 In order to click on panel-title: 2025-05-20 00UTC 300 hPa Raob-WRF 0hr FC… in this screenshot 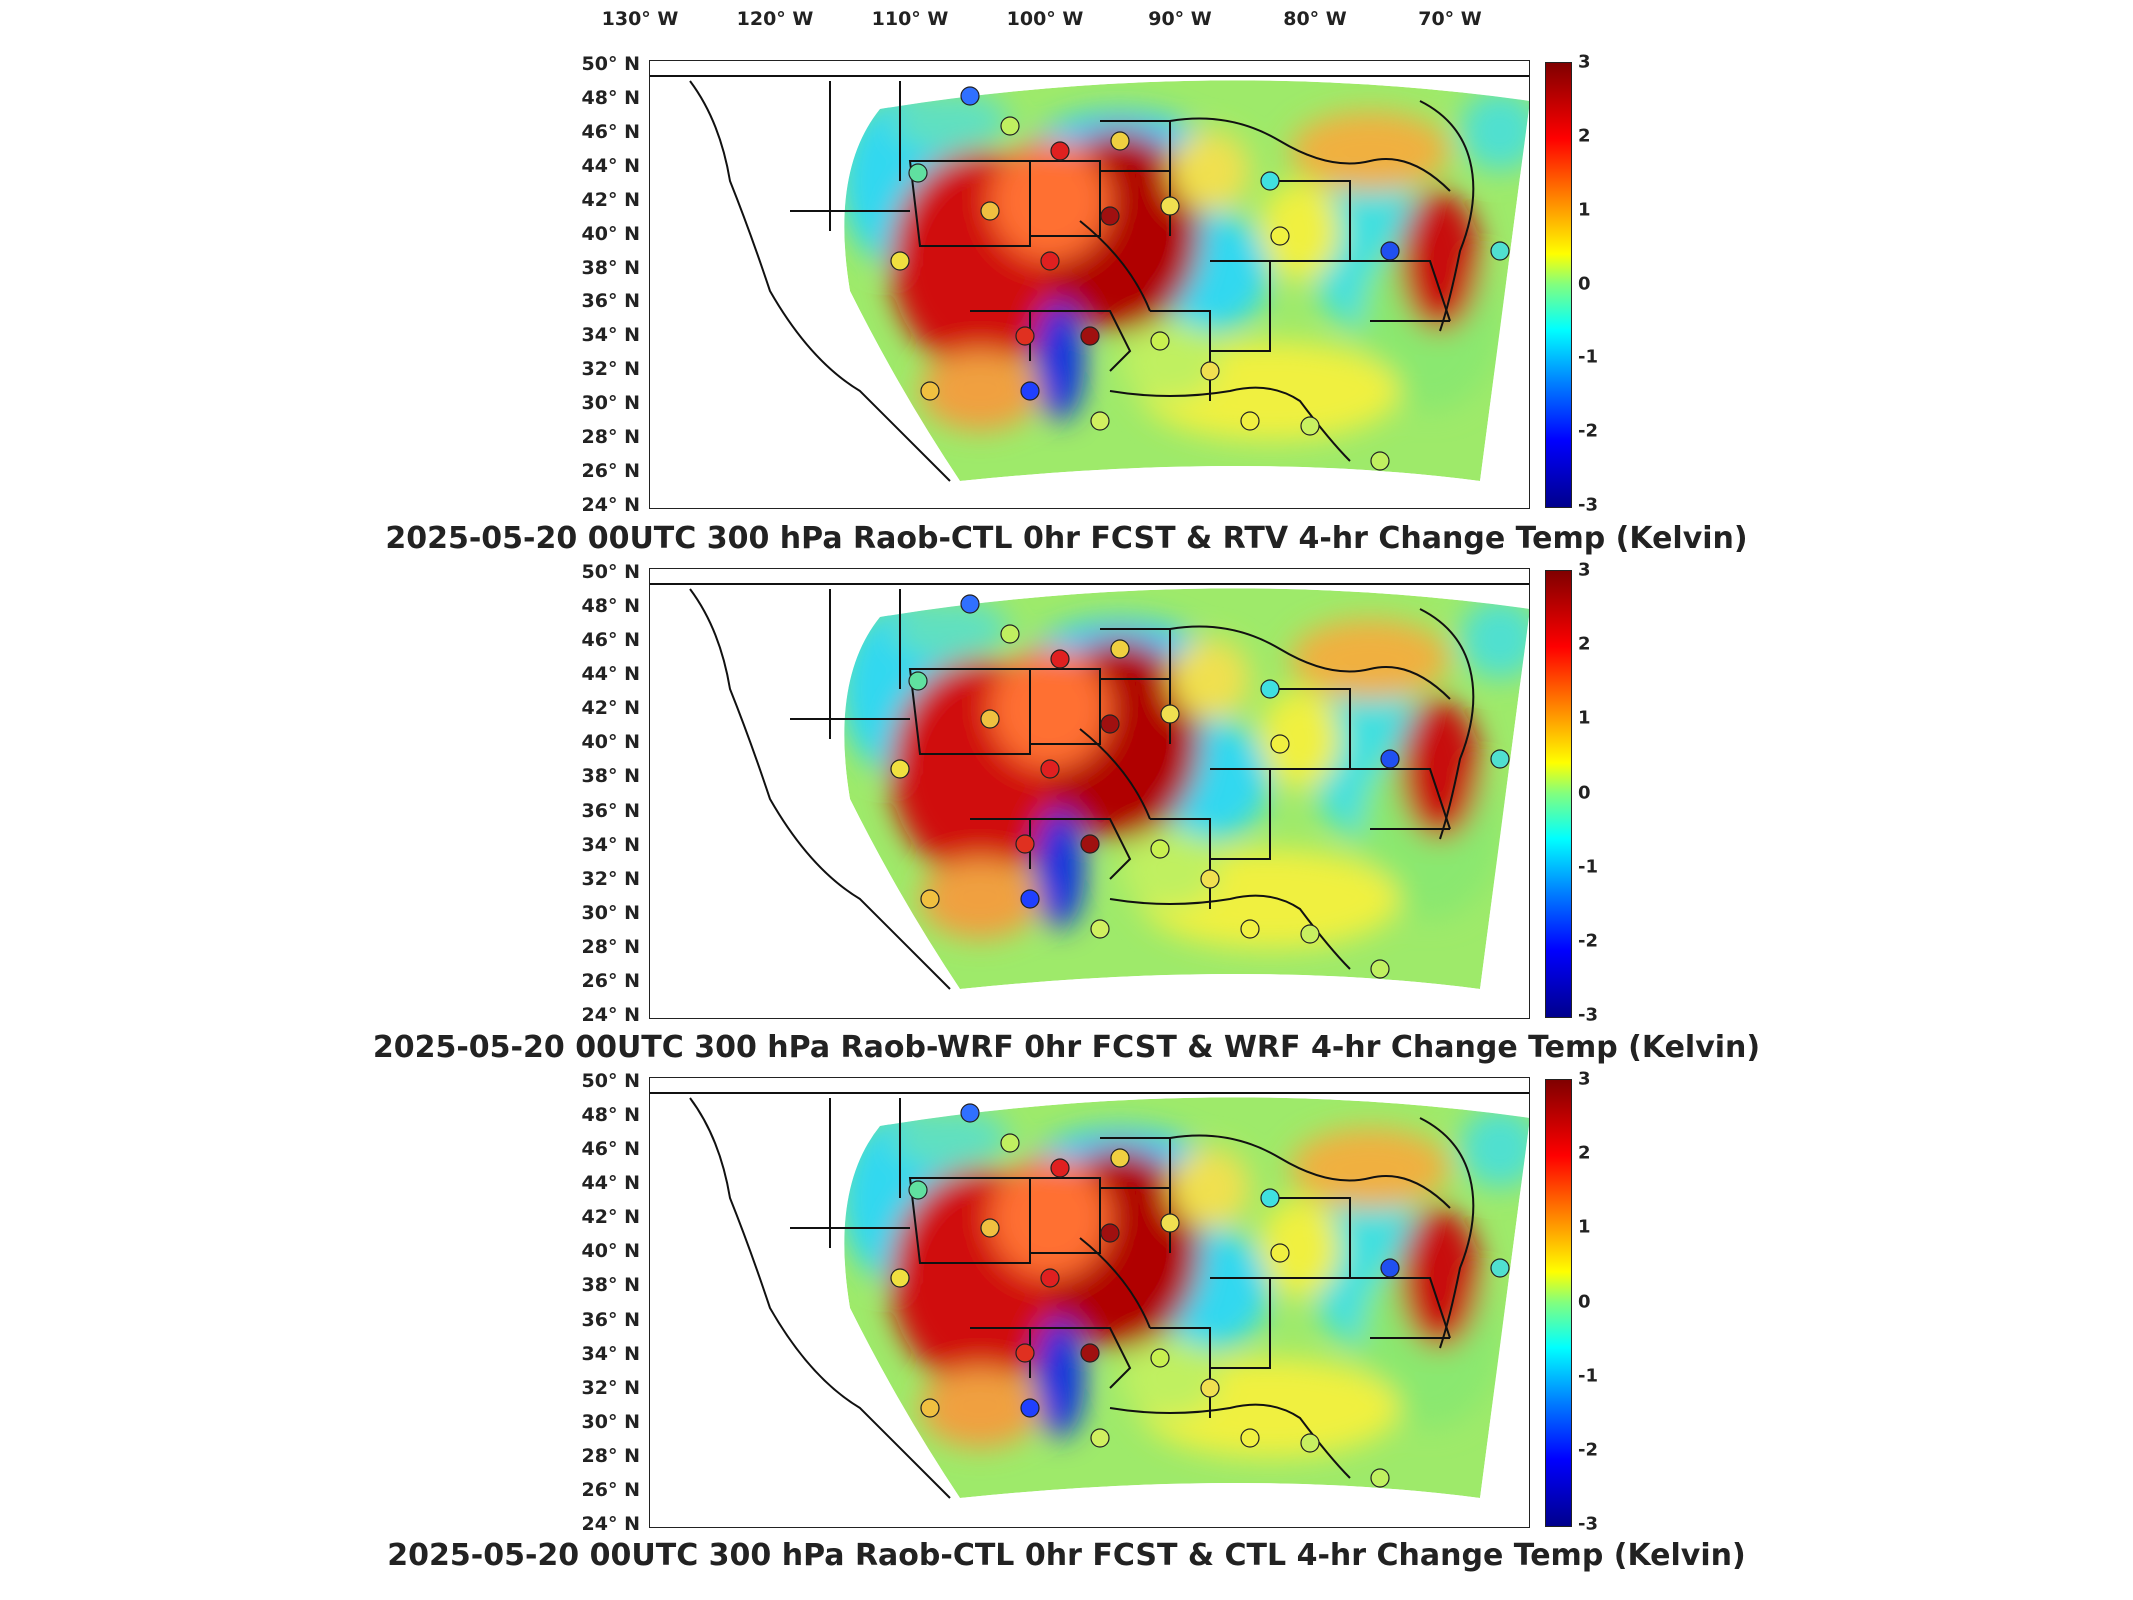, I will do `click(1066, 1047)`.